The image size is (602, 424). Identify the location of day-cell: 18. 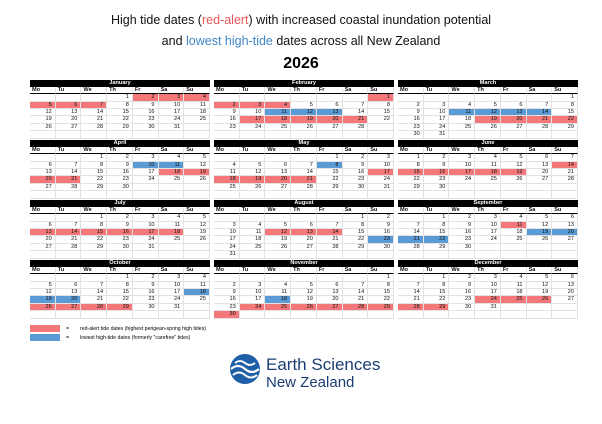
(278, 300).